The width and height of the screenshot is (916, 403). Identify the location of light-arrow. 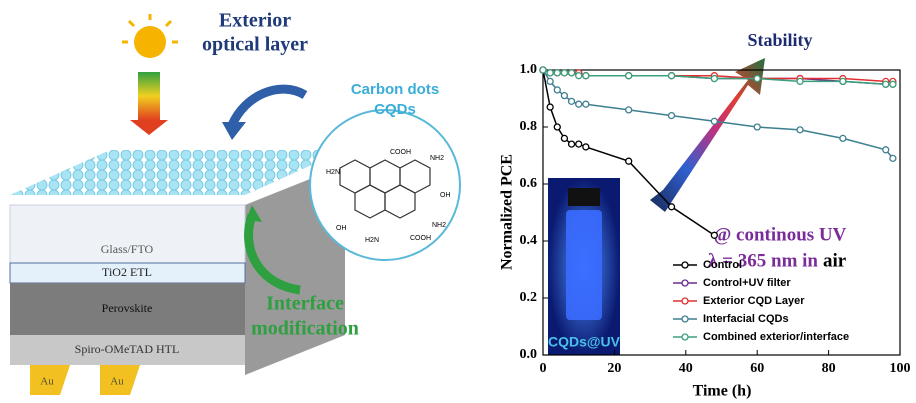
(149, 127).